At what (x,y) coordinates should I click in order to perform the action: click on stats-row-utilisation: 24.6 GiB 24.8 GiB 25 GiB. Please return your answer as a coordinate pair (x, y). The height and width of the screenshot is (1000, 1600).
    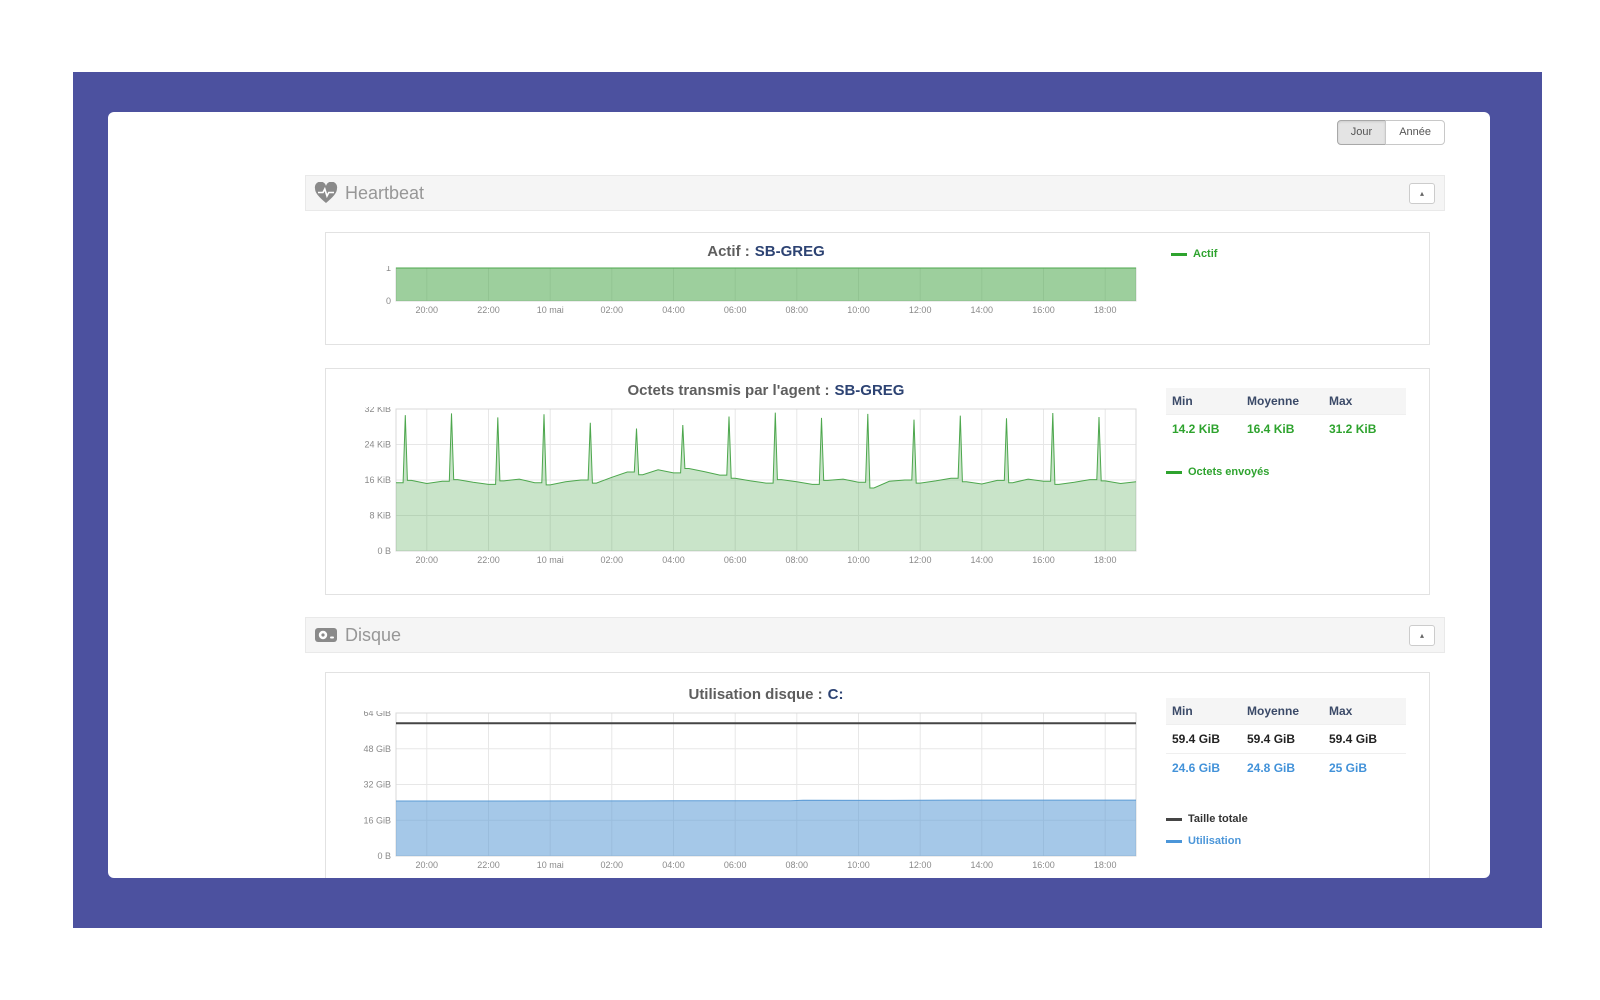
    Looking at the image, I should click on (1286, 767).